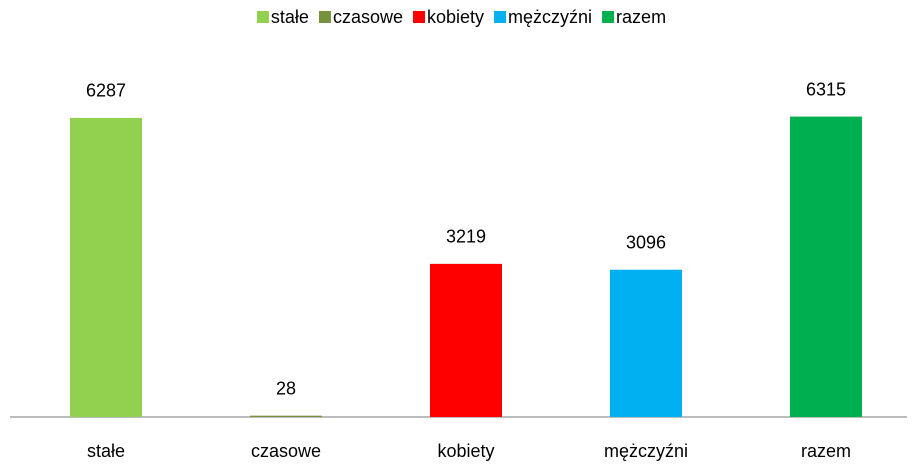  What do you see at coordinates (646, 451) in the screenshot?
I see `x-tick-label: mężczyźni` at bounding box center [646, 451].